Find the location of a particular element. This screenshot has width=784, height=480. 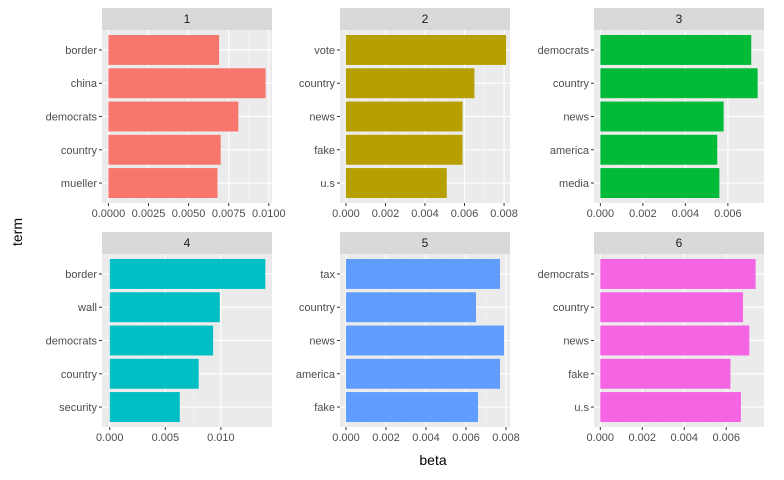

facet-strip-label: 3 is located at coordinates (679, 19).